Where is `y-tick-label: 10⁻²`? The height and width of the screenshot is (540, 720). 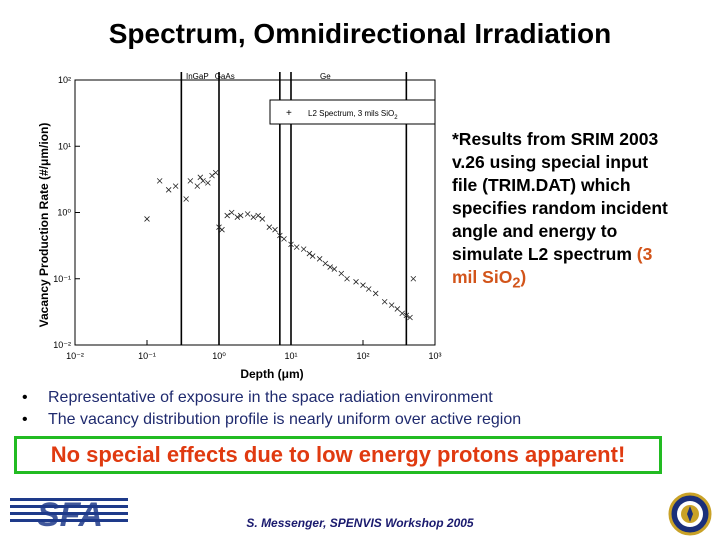 y-tick-label: 10⁻² is located at coordinates (62, 345).